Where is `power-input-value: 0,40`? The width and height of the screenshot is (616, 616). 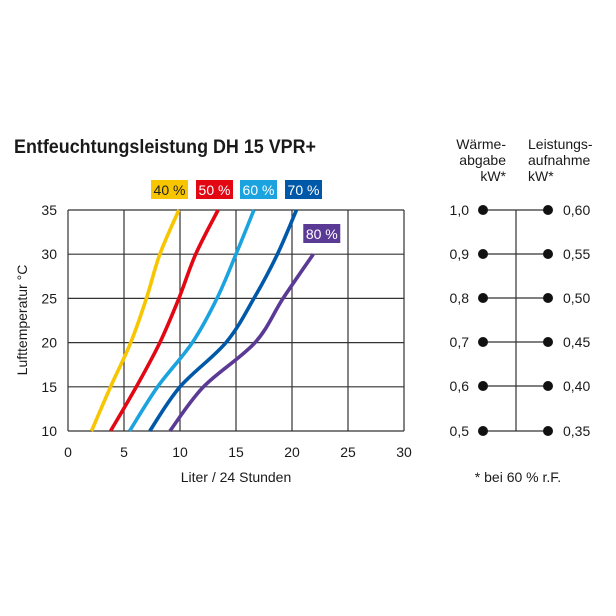
power-input-value: 0,40 is located at coordinates (576, 386).